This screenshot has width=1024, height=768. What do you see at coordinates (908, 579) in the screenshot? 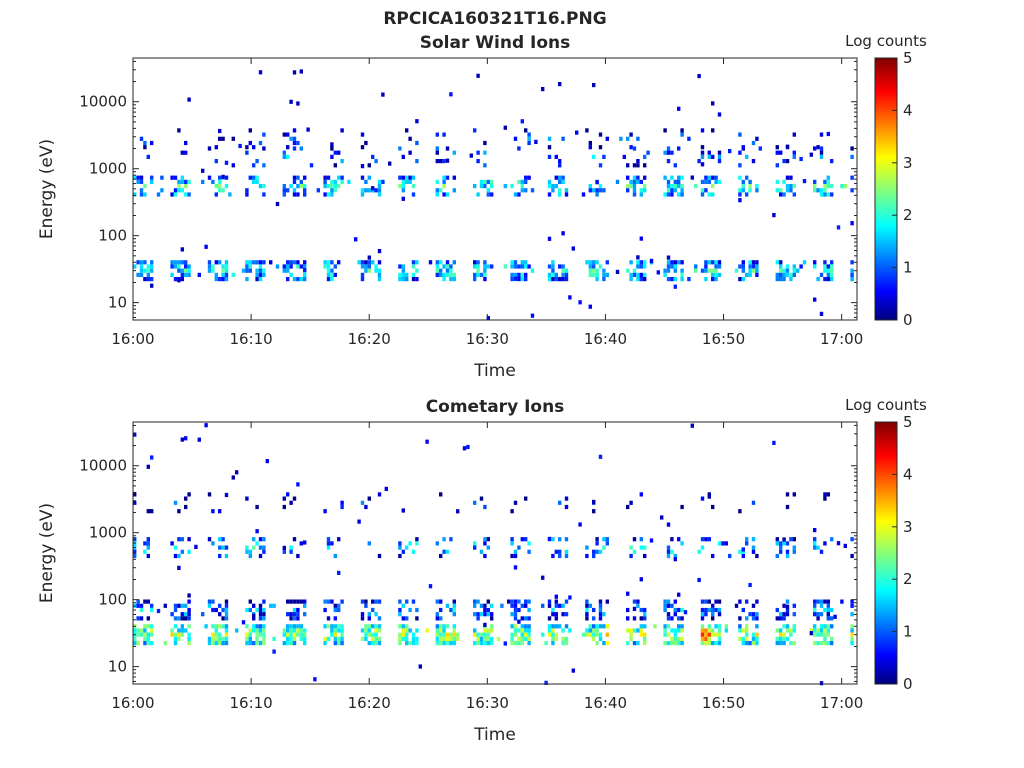
I see `colorbar-tick-label: 2` at bounding box center [908, 579].